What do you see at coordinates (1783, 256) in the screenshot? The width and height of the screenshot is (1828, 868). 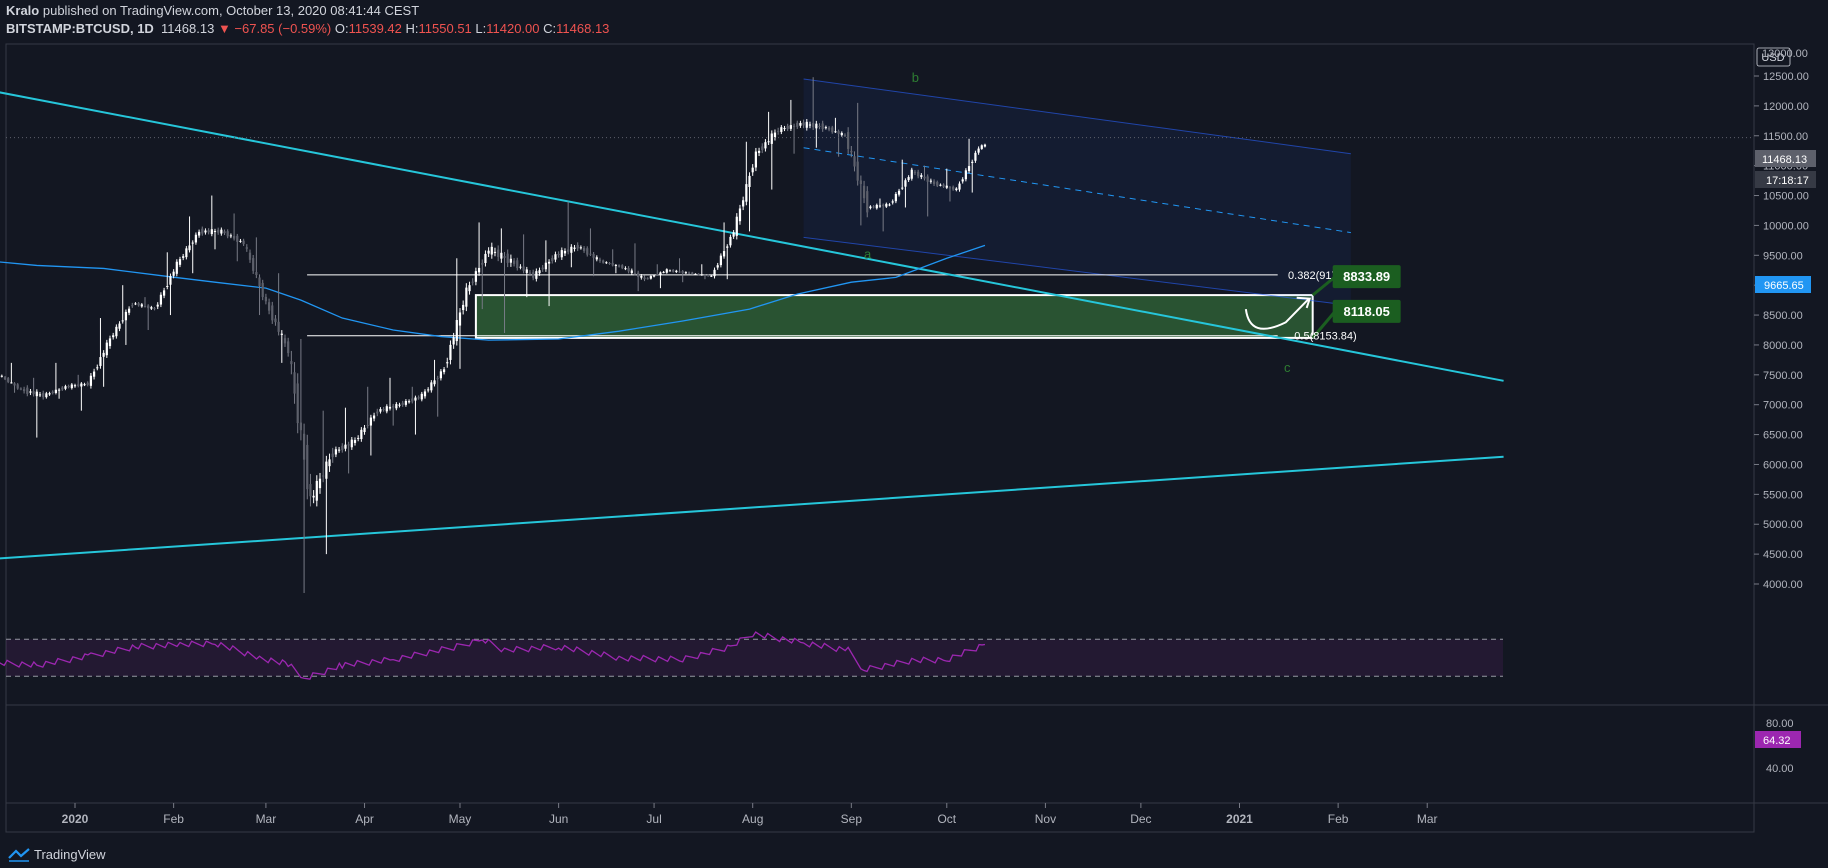 I see `price-tick-label: 9500.00` at bounding box center [1783, 256].